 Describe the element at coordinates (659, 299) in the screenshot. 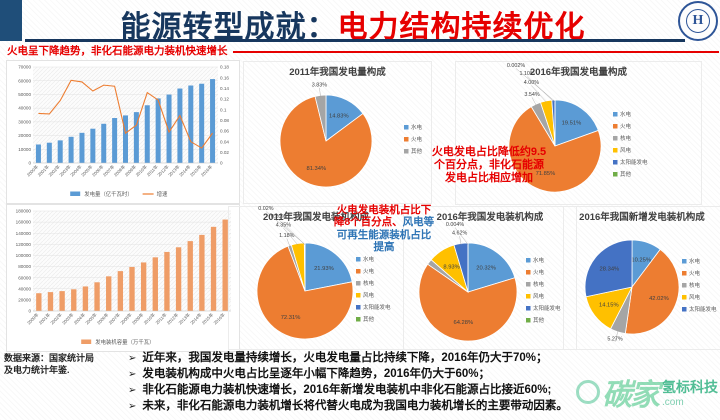

I see `pie-slice-label: 42.02%` at that location.